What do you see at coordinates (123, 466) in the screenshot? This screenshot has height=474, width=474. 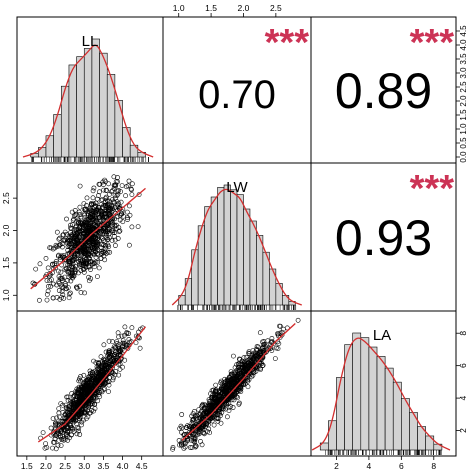 I see `x-tick-label-LL: 4.0` at bounding box center [123, 466].